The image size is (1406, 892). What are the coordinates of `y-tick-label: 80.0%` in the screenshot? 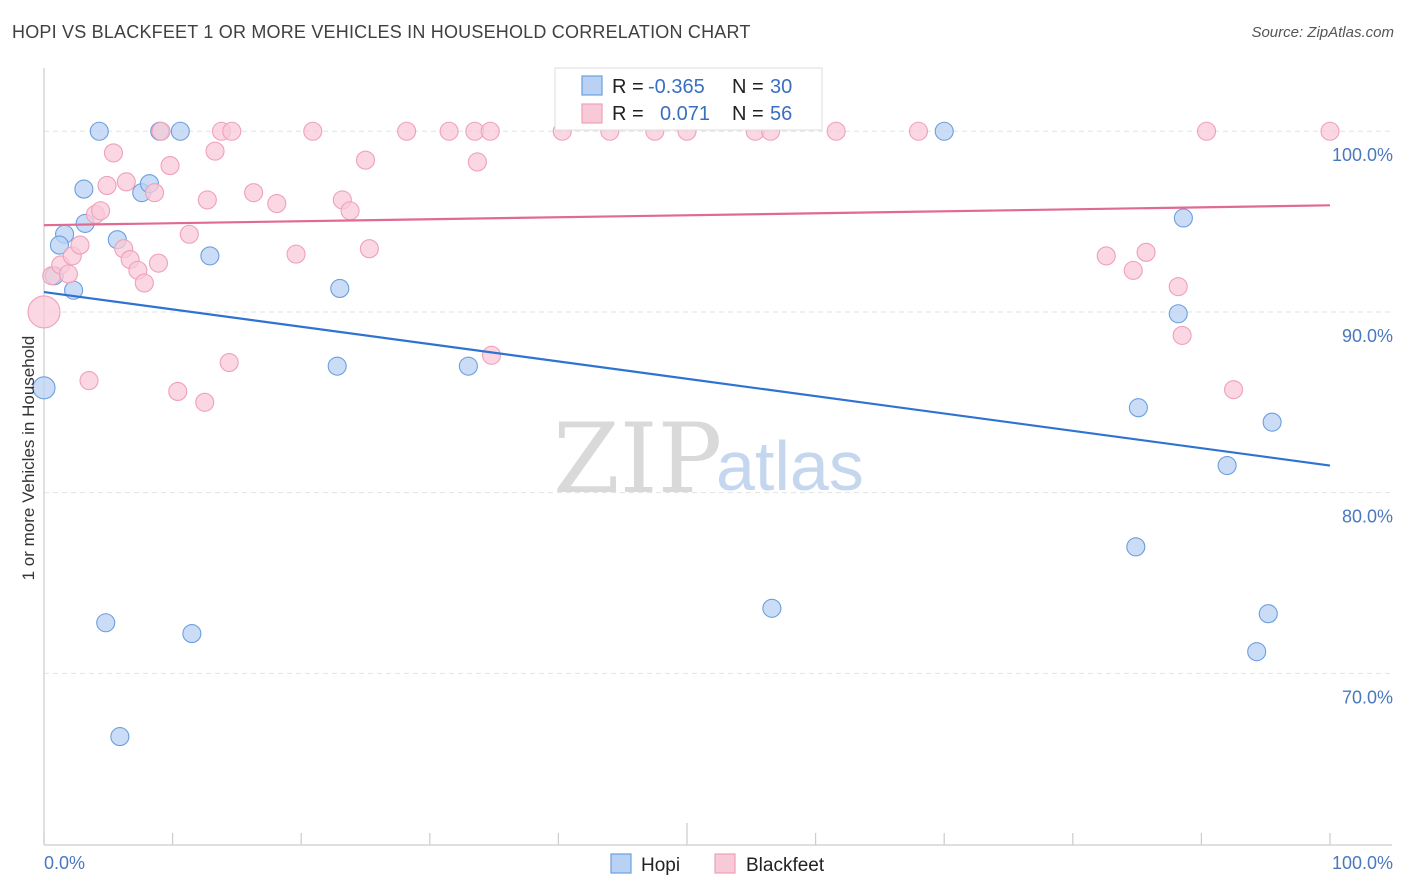 It's located at (1367, 517).